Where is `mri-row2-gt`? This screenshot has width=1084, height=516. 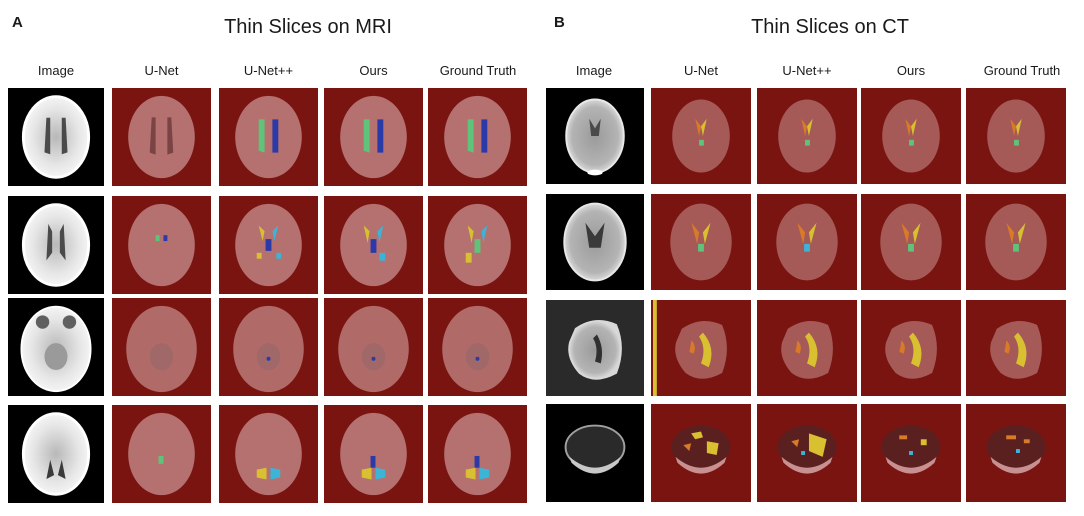
mri-row2-gt is located at coordinates (477, 245).